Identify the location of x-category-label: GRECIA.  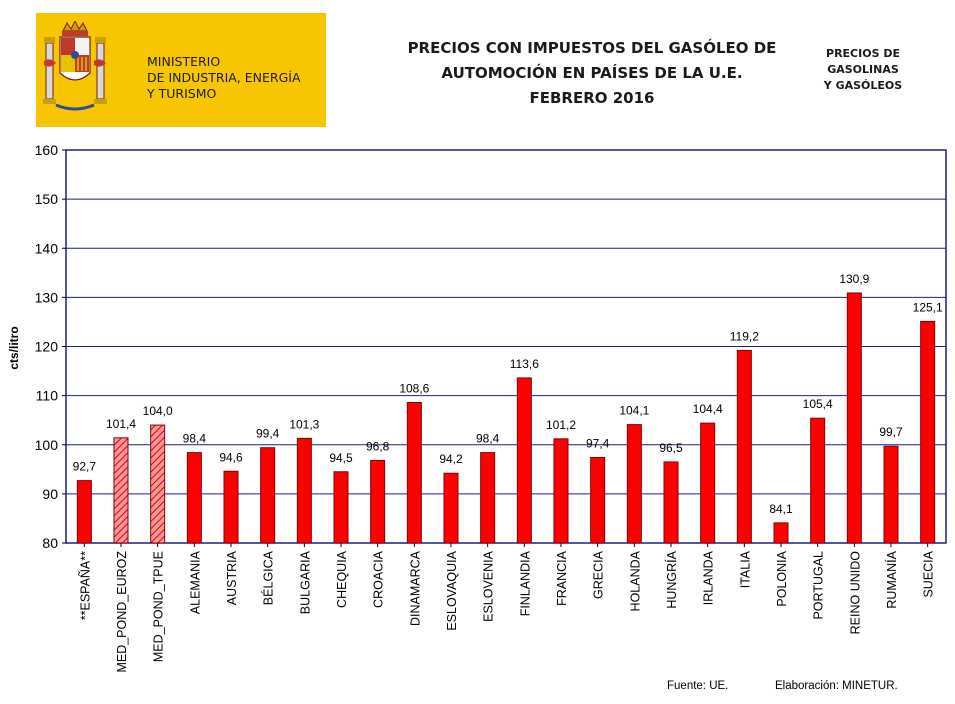
(599, 574).